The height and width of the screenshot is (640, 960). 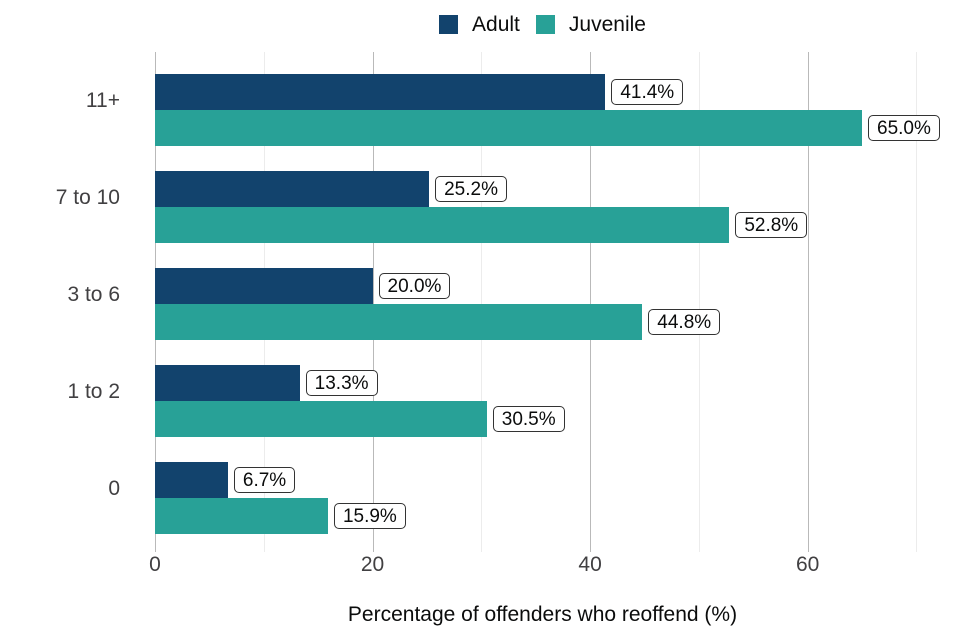 I want to click on value-label-adult-3-to-6: 20.0%, so click(x=414, y=286).